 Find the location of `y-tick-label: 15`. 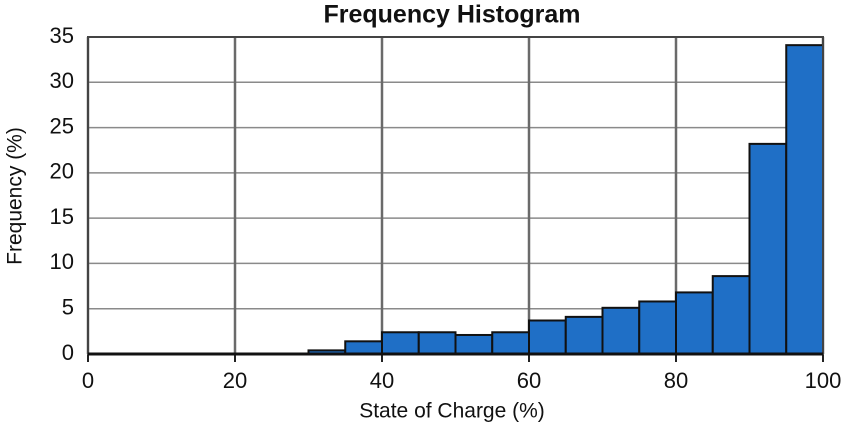

y-tick-label: 15 is located at coordinates (62, 216).